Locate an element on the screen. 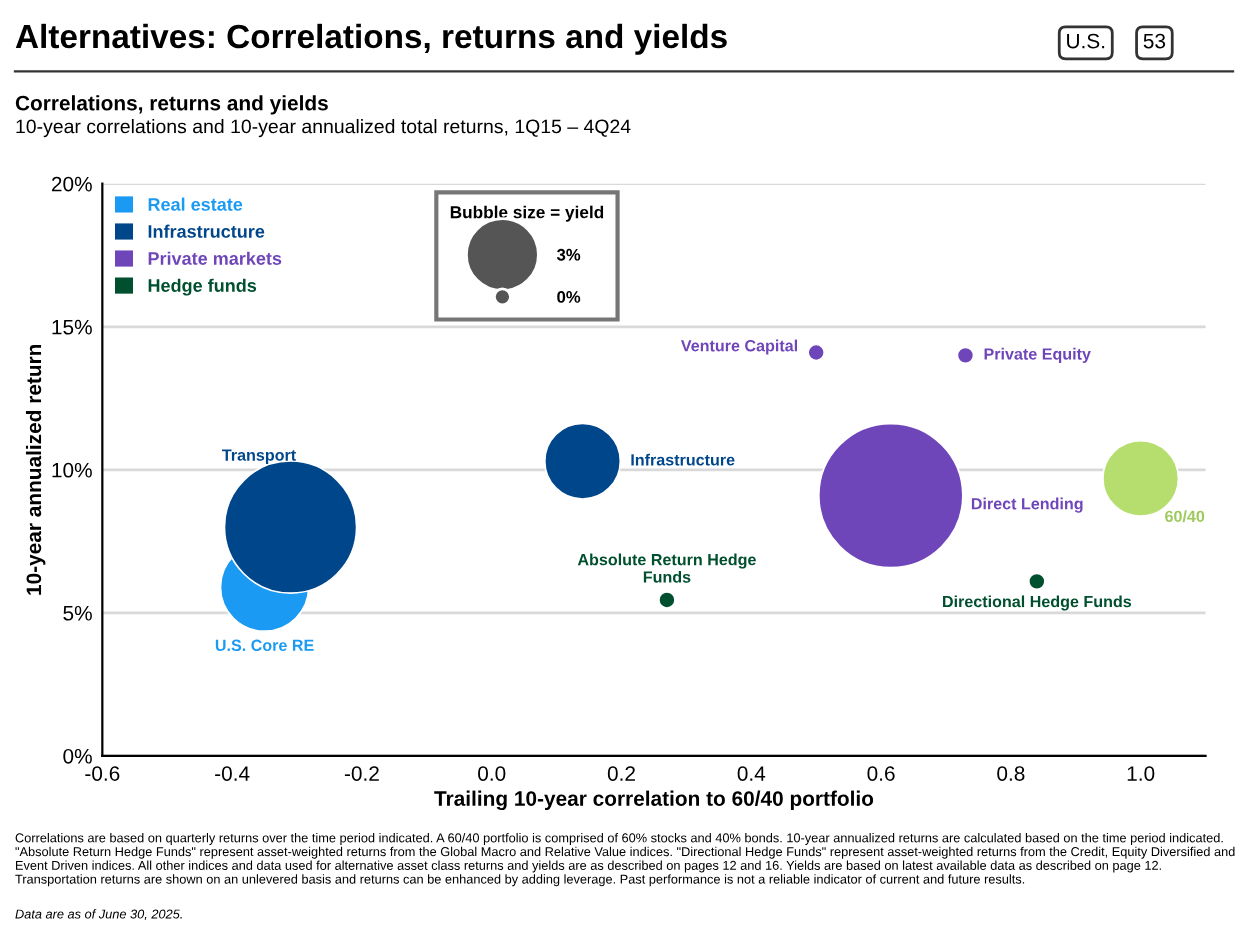 The height and width of the screenshot is (952, 1248). x-tick-label: 0.2 is located at coordinates (621, 773).